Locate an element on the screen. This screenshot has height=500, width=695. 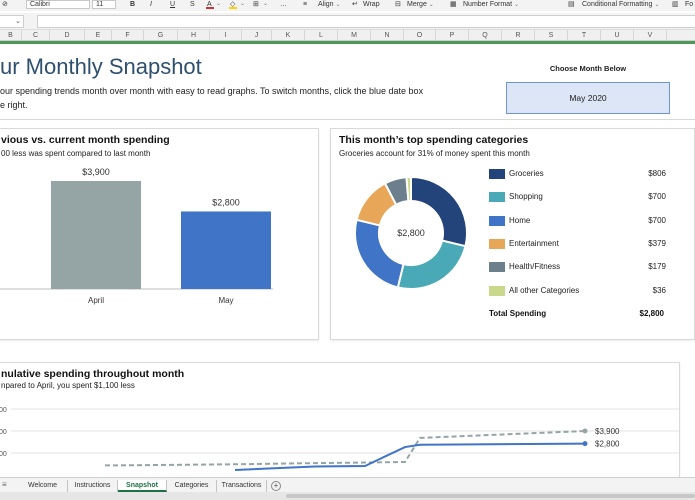
tab-categories: Categories is located at coordinates (192, 486).